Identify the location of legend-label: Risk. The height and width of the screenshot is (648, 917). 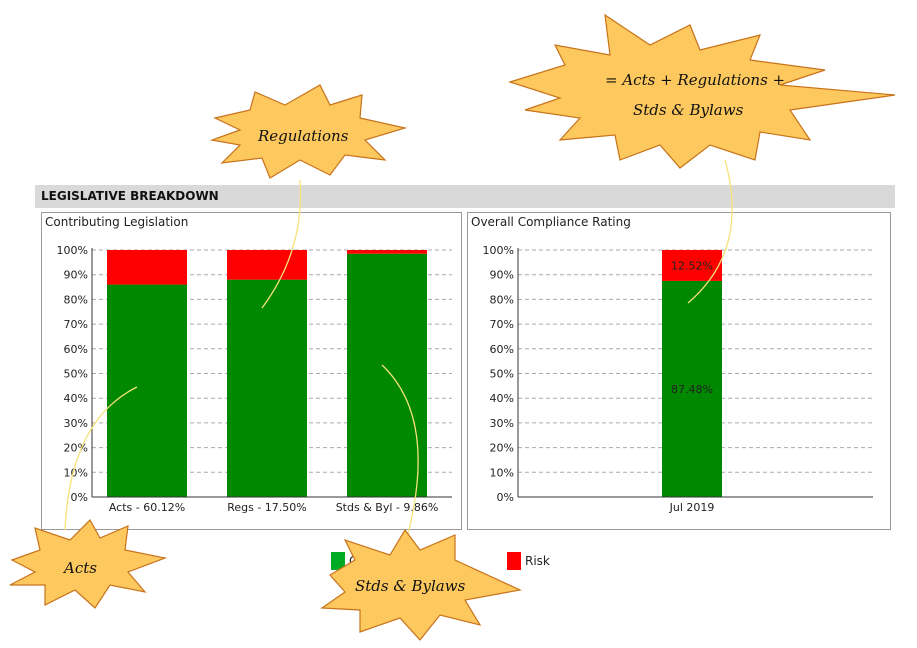
(537, 561).